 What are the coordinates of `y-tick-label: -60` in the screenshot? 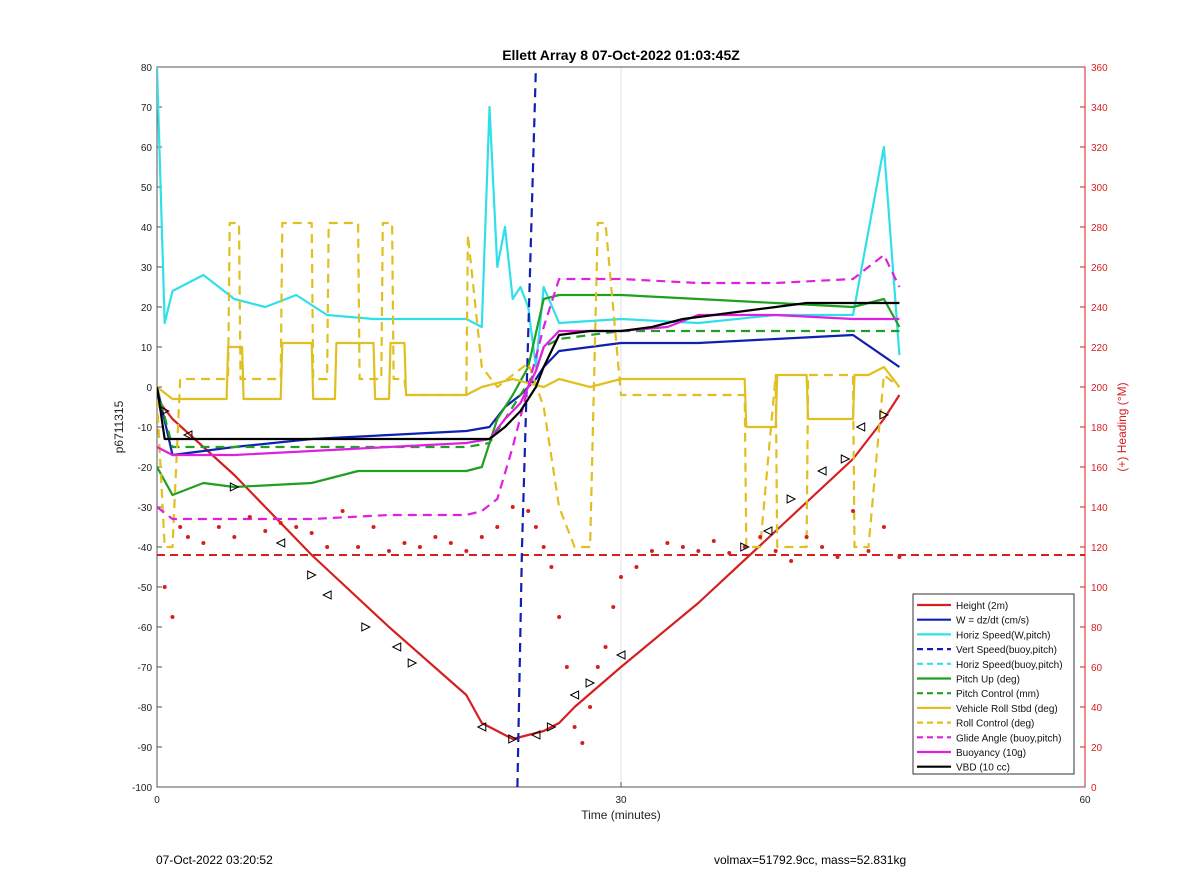 It's located at (145, 628).